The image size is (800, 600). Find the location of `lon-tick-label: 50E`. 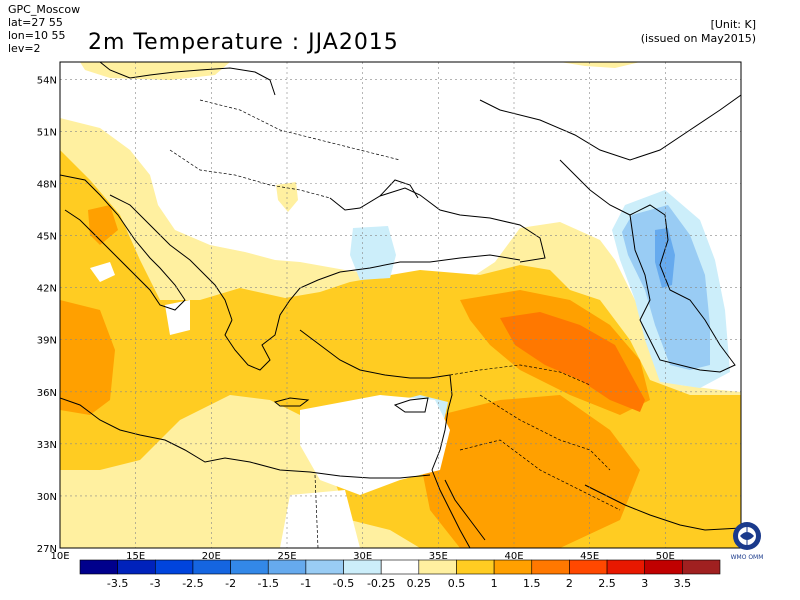

lon-tick-label: 50E is located at coordinates (665, 556).